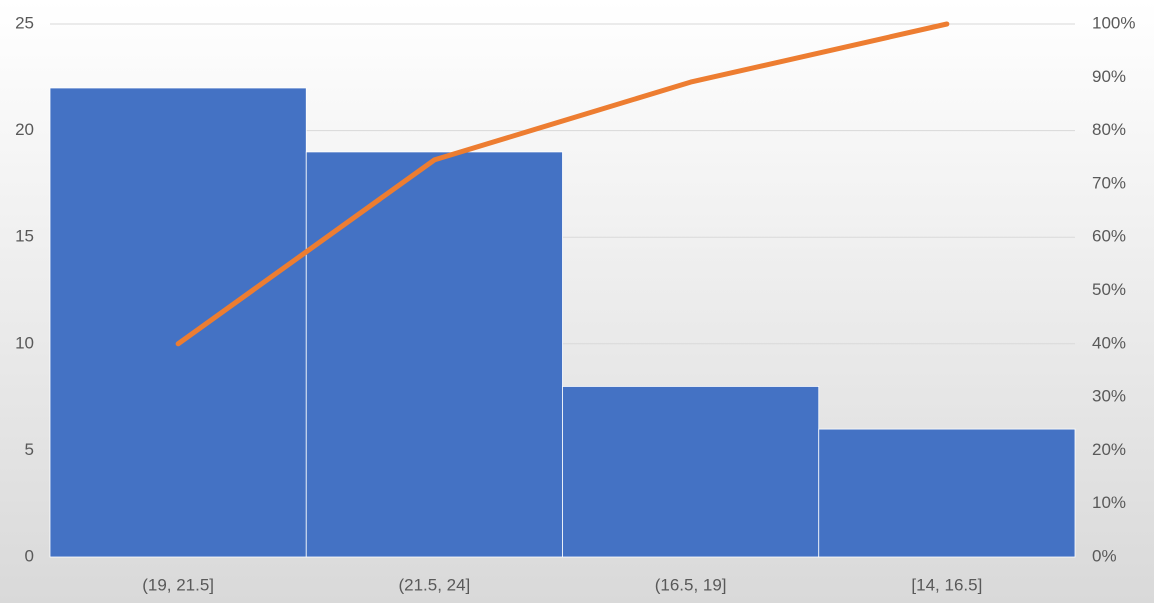 The height and width of the screenshot is (608, 1154). What do you see at coordinates (1109, 182) in the screenshot?
I see `y2-tick-label: 70%` at bounding box center [1109, 182].